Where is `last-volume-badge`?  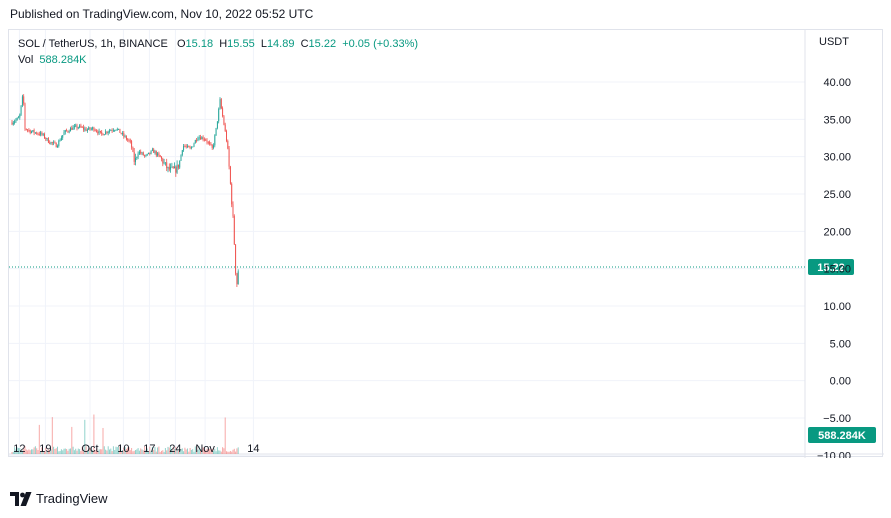 last-volume-badge is located at coordinates (842, 435).